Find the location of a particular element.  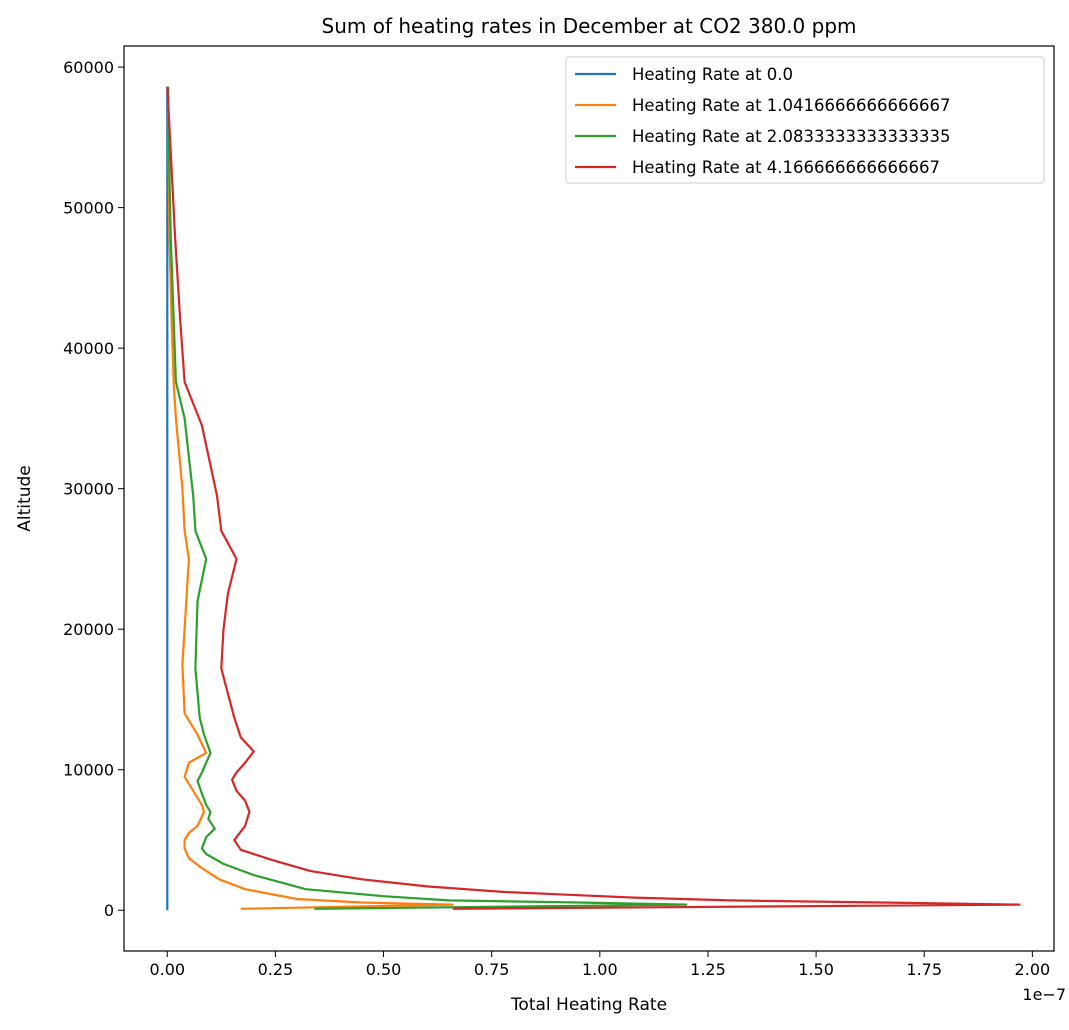

legend-entry: Heating Rate at 2.0833333333333335 is located at coordinates (791, 136).